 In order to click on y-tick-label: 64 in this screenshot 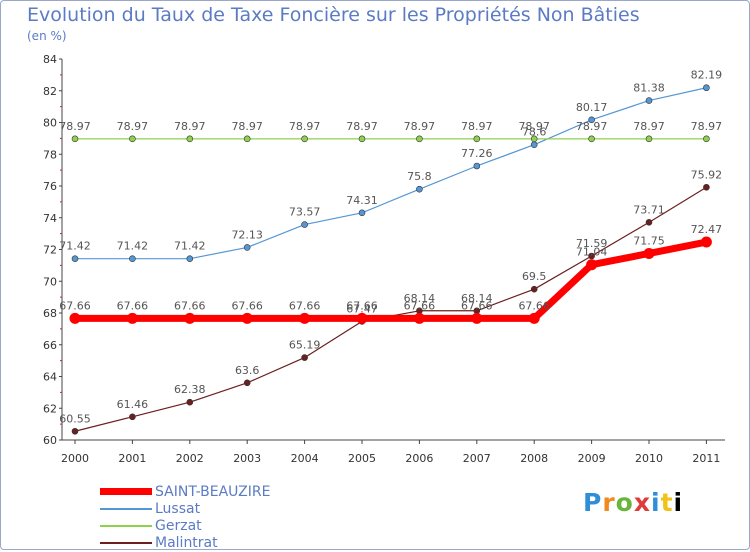, I will do `click(50, 377)`.